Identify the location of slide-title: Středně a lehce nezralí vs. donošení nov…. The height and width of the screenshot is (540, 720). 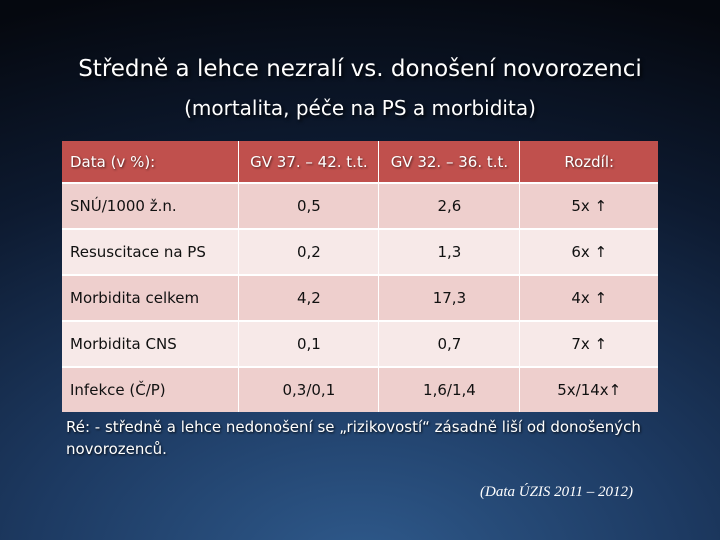
(360, 69).